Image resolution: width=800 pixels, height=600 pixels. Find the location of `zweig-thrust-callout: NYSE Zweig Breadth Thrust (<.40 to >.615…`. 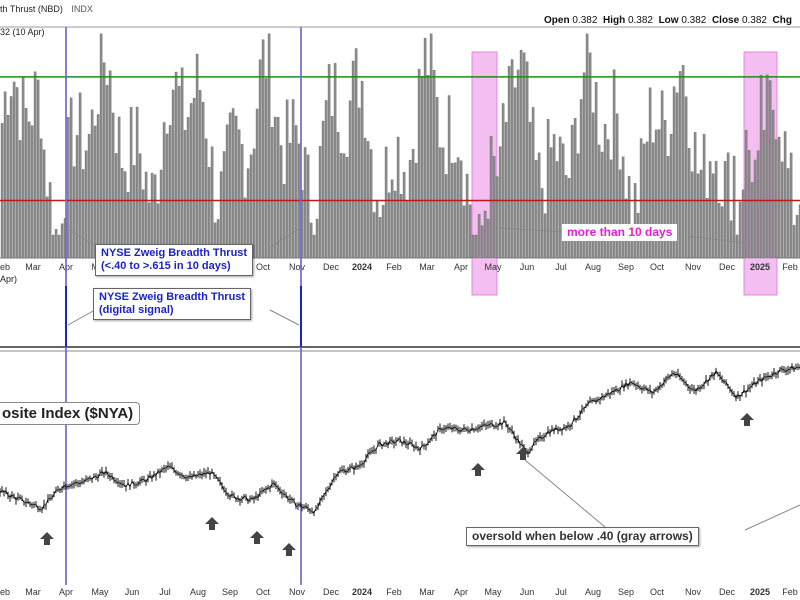

zweig-thrust-callout: NYSE Zweig Breadth Thrust (<.40 to >.615… is located at coordinates (174, 260).